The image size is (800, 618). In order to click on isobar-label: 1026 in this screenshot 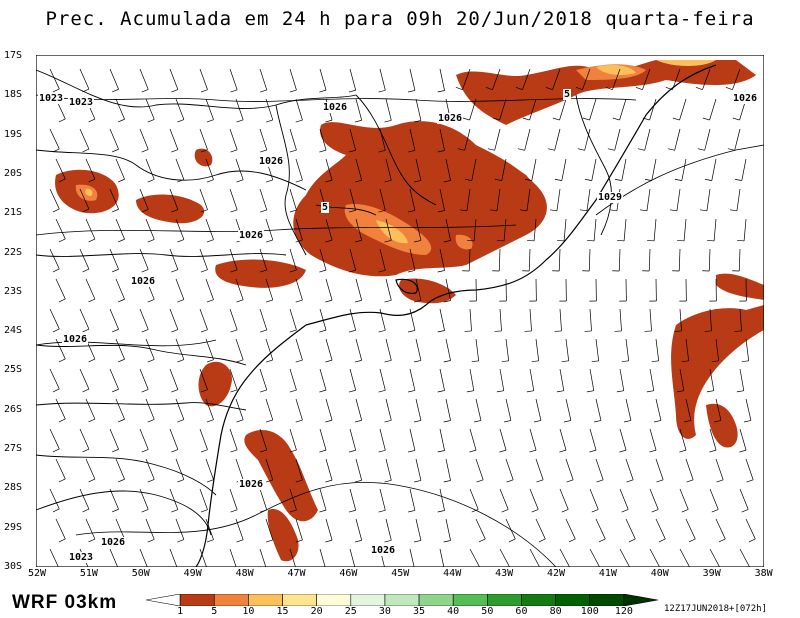, I will do `click(113, 542)`.